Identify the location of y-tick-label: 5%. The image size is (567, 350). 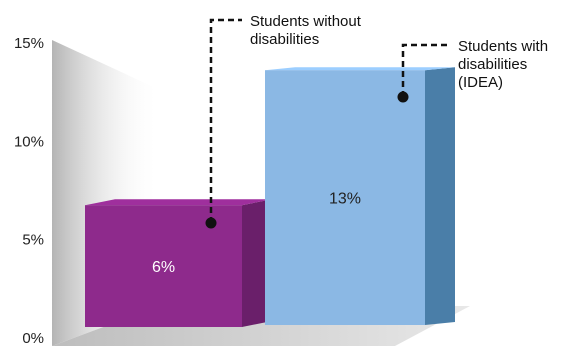
(33, 240).